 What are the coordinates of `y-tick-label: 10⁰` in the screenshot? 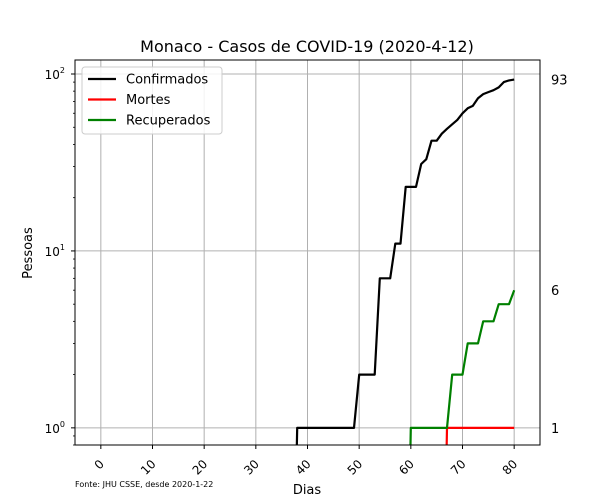 It's located at (55, 428).